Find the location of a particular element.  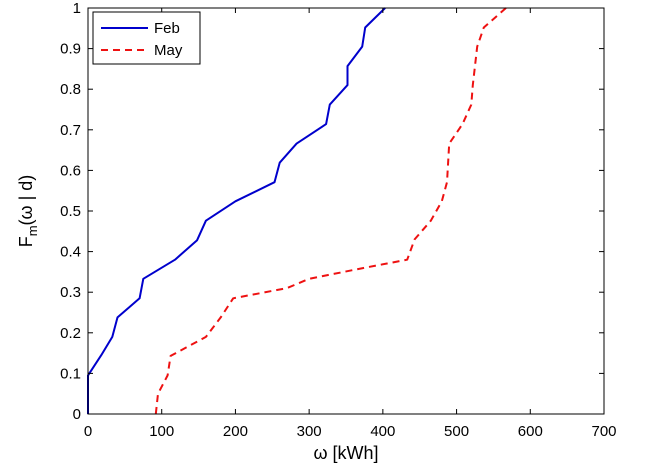

x-tick-label-500: 500 is located at coordinates (456, 431).